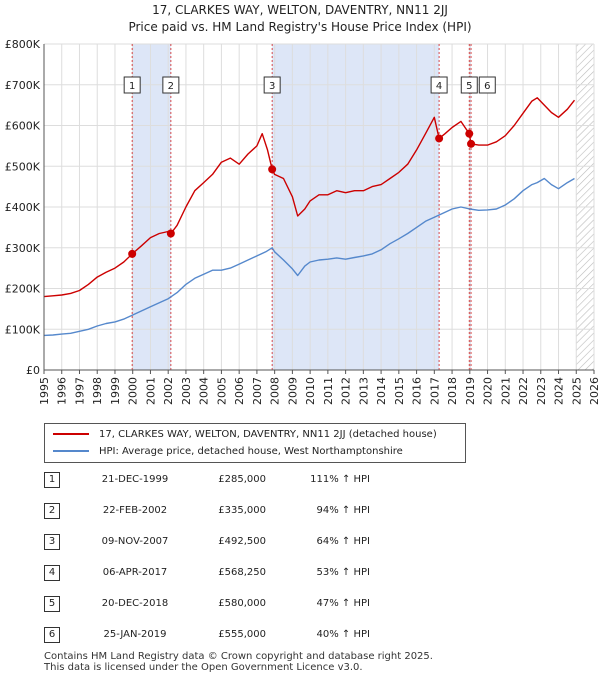  I want to click on x-tick-label: 2004, so click(204, 391).